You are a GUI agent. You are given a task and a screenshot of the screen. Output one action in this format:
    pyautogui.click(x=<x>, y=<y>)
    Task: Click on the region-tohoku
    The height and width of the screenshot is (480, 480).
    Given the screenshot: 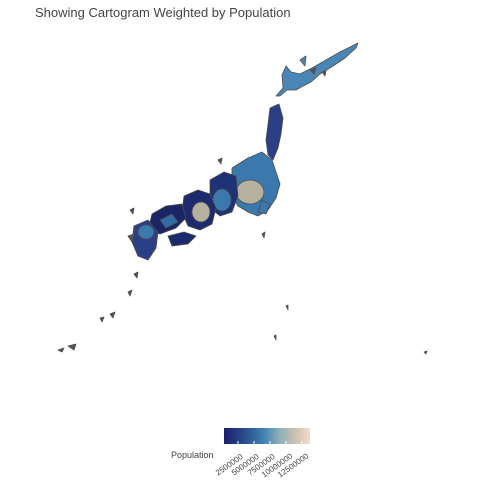 What is the action you would take?
    pyautogui.click(x=274, y=132)
    